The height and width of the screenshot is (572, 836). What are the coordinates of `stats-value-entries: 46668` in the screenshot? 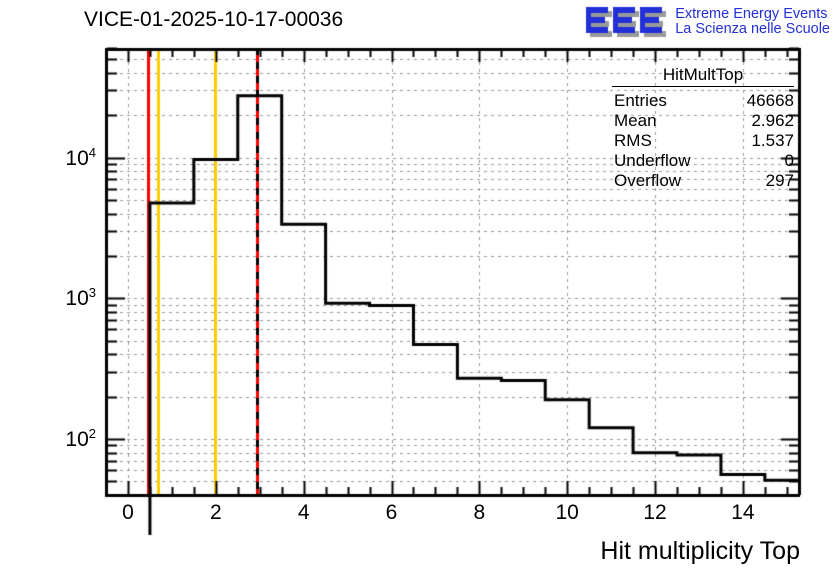 It's located at (770, 100).